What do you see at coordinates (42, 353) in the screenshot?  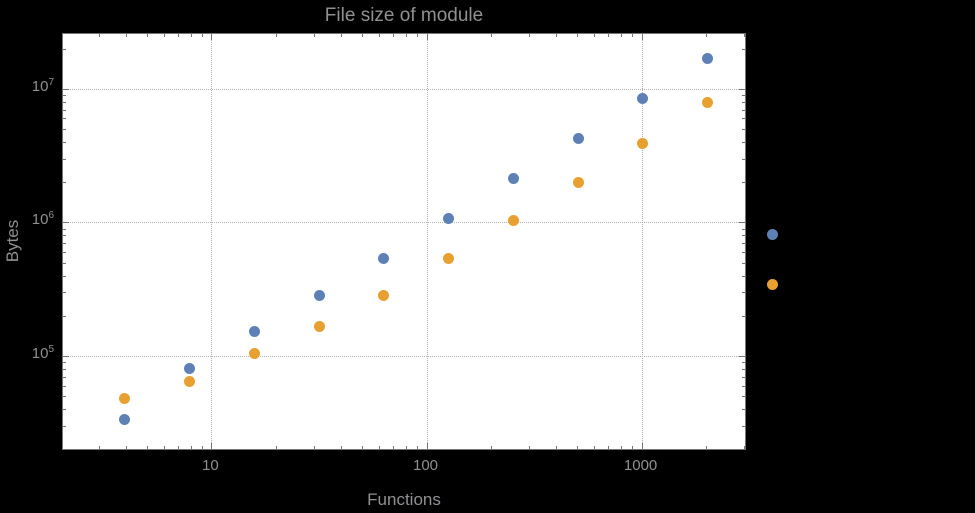 I see `y-tick-label: 10⁵` at bounding box center [42, 353].